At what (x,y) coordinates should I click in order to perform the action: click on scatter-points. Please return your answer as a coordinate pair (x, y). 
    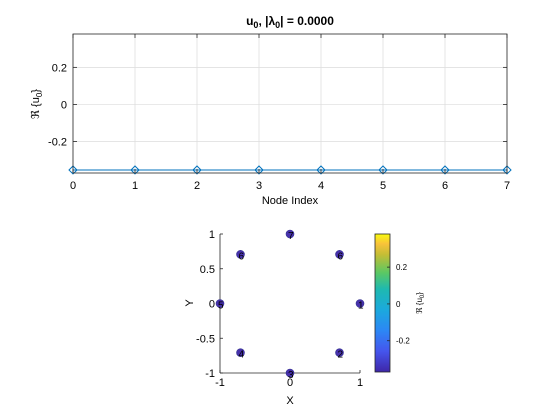
    Looking at the image, I should click on (290, 303).